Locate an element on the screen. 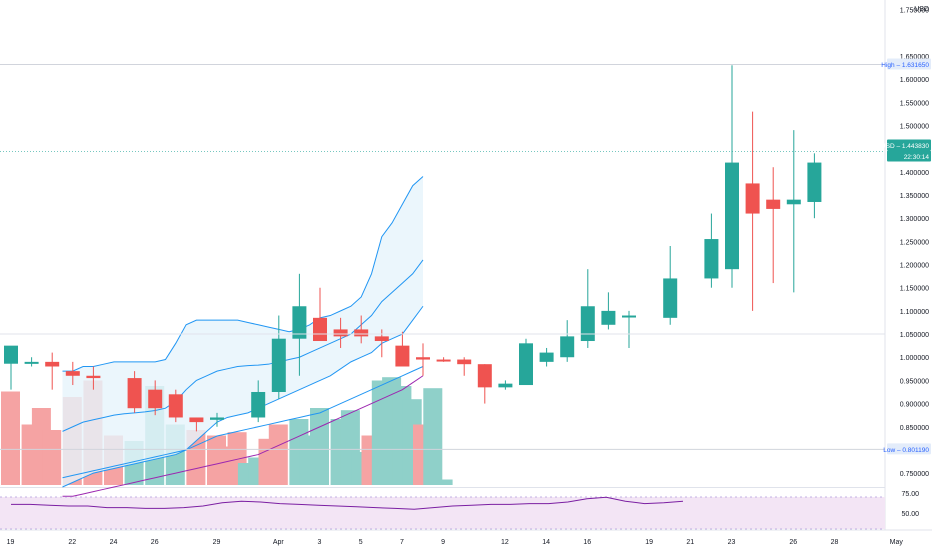 This screenshot has width=932, height=555. price-tick-label: 0.850000 is located at coordinates (914, 428).